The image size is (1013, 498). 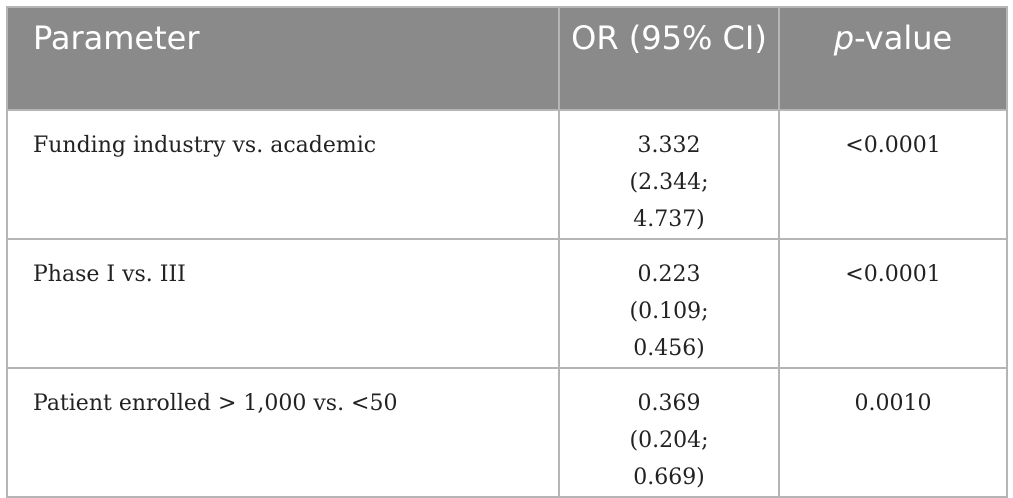 I want to click on cell-odds-ratio: 3.332 (2.344; 4.737), so click(x=669, y=174).